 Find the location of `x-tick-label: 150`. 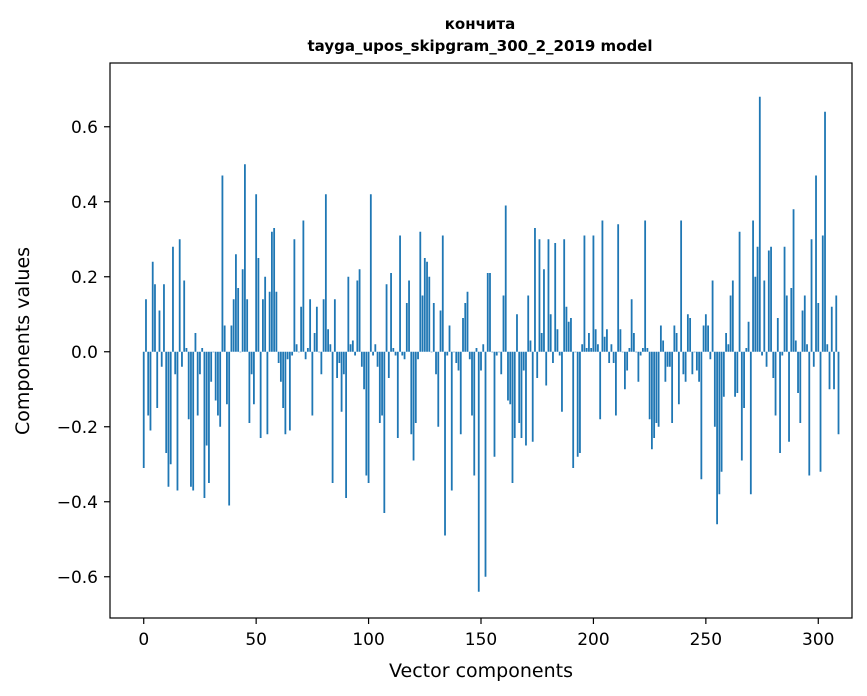

x-tick-label: 150 is located at coordinates (481, 640).